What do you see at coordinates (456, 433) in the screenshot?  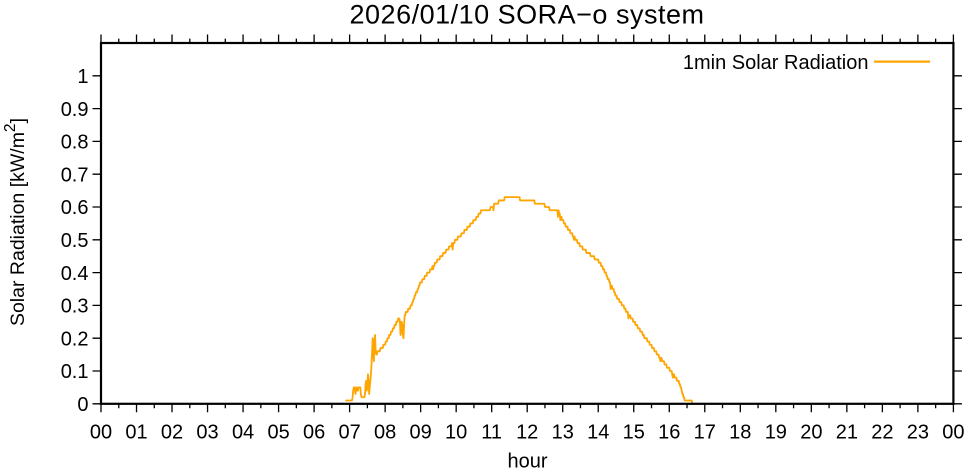 I see `svg-text: 10` at bounding box center [456, 433].